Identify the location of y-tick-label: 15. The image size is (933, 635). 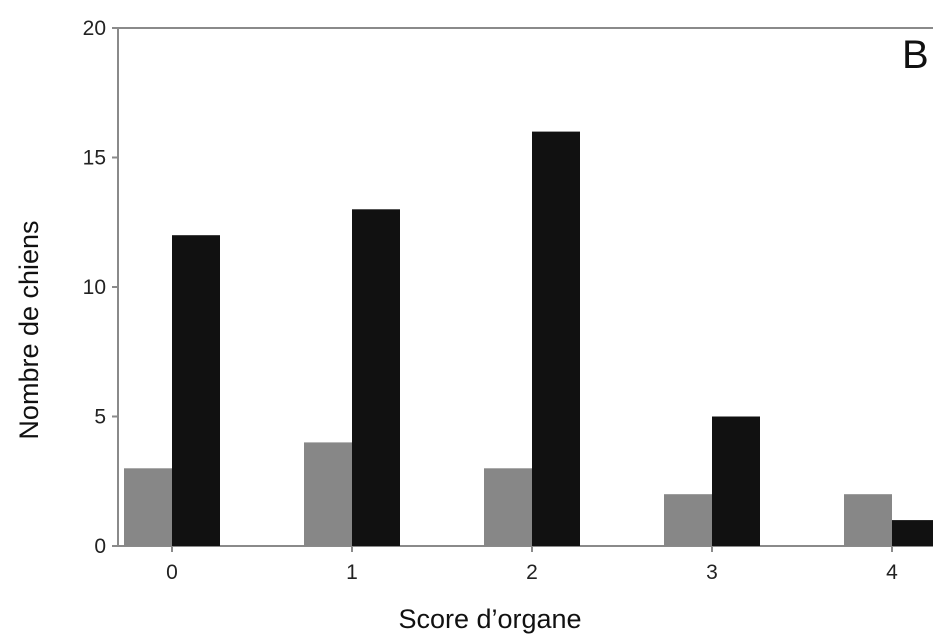
(94, 158).